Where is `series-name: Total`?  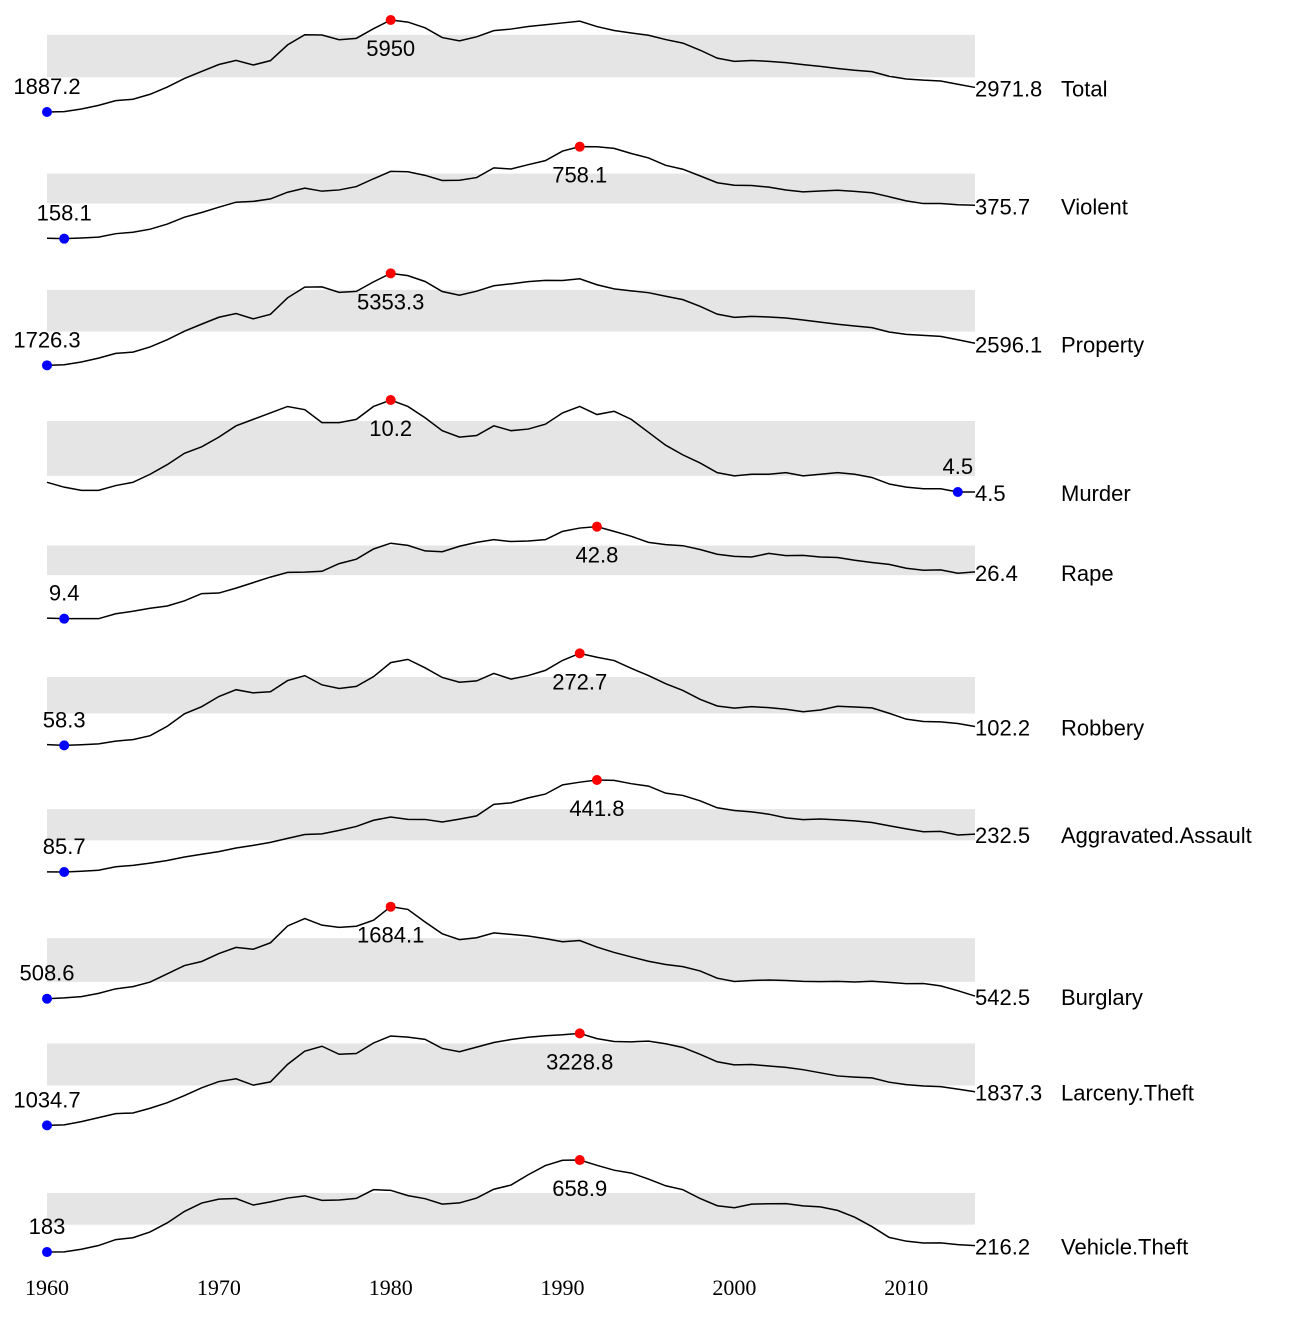 series-name: Total is located at coordinates (1084, 88).